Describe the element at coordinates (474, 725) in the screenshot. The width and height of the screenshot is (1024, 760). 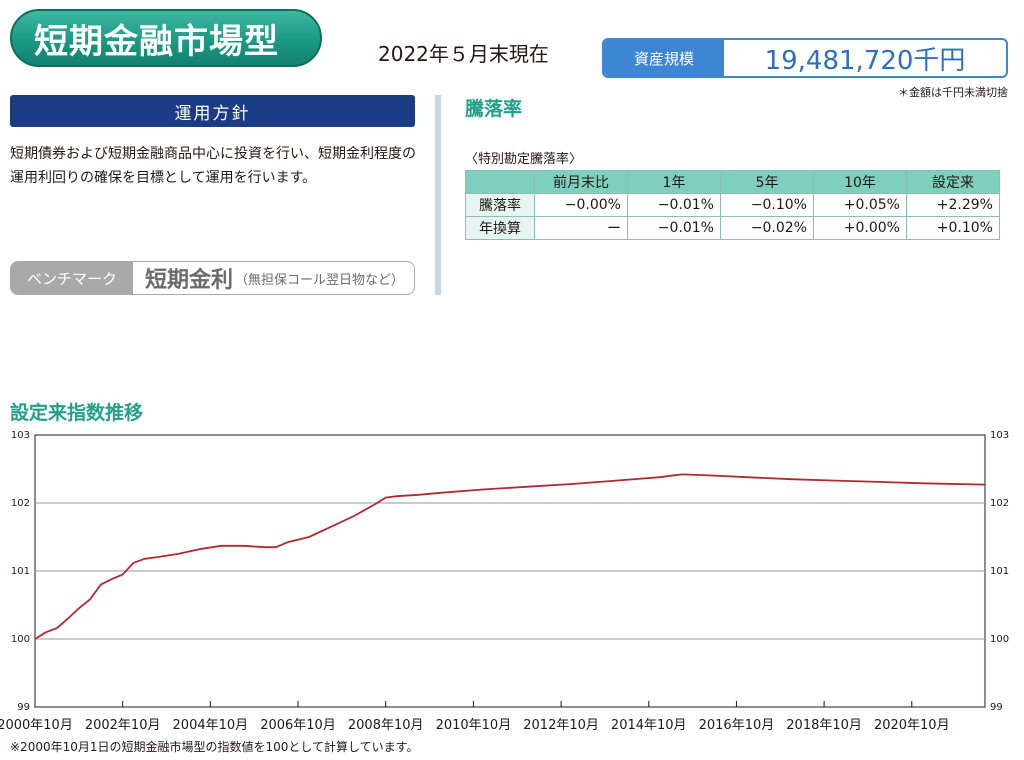
I see `x-tick-label: 2010年10月` at that location.